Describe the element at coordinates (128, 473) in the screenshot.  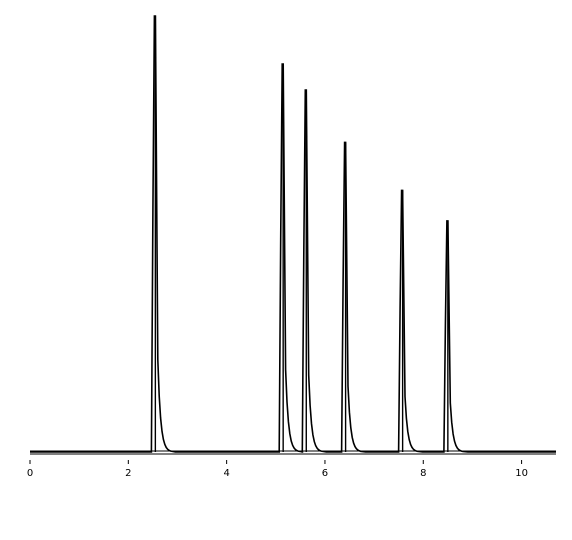
I see `x-tick-label-2: 2` at that location.